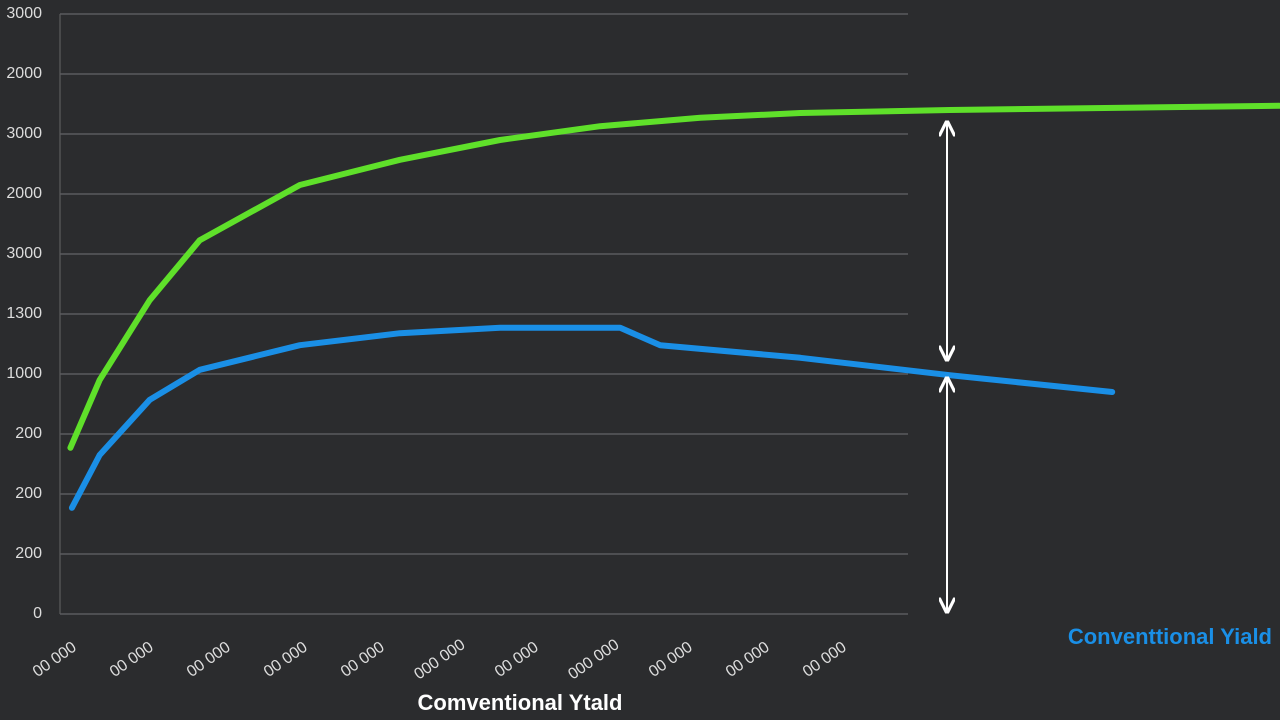 The height and width of the screenshot is (720, 1280). I want to click on annotation: Conventtional Yiald, so click(1170, 636).